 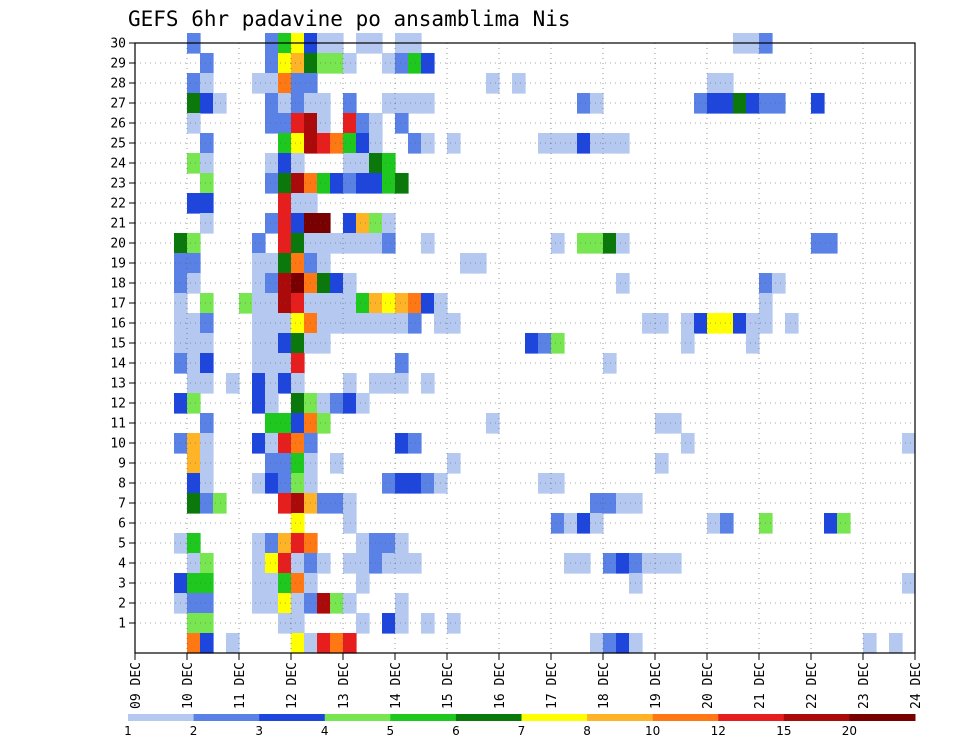 I want to click on chart-title: GEFS 6hr padavine po ansamblima Nis, so click(x=349, y=19).